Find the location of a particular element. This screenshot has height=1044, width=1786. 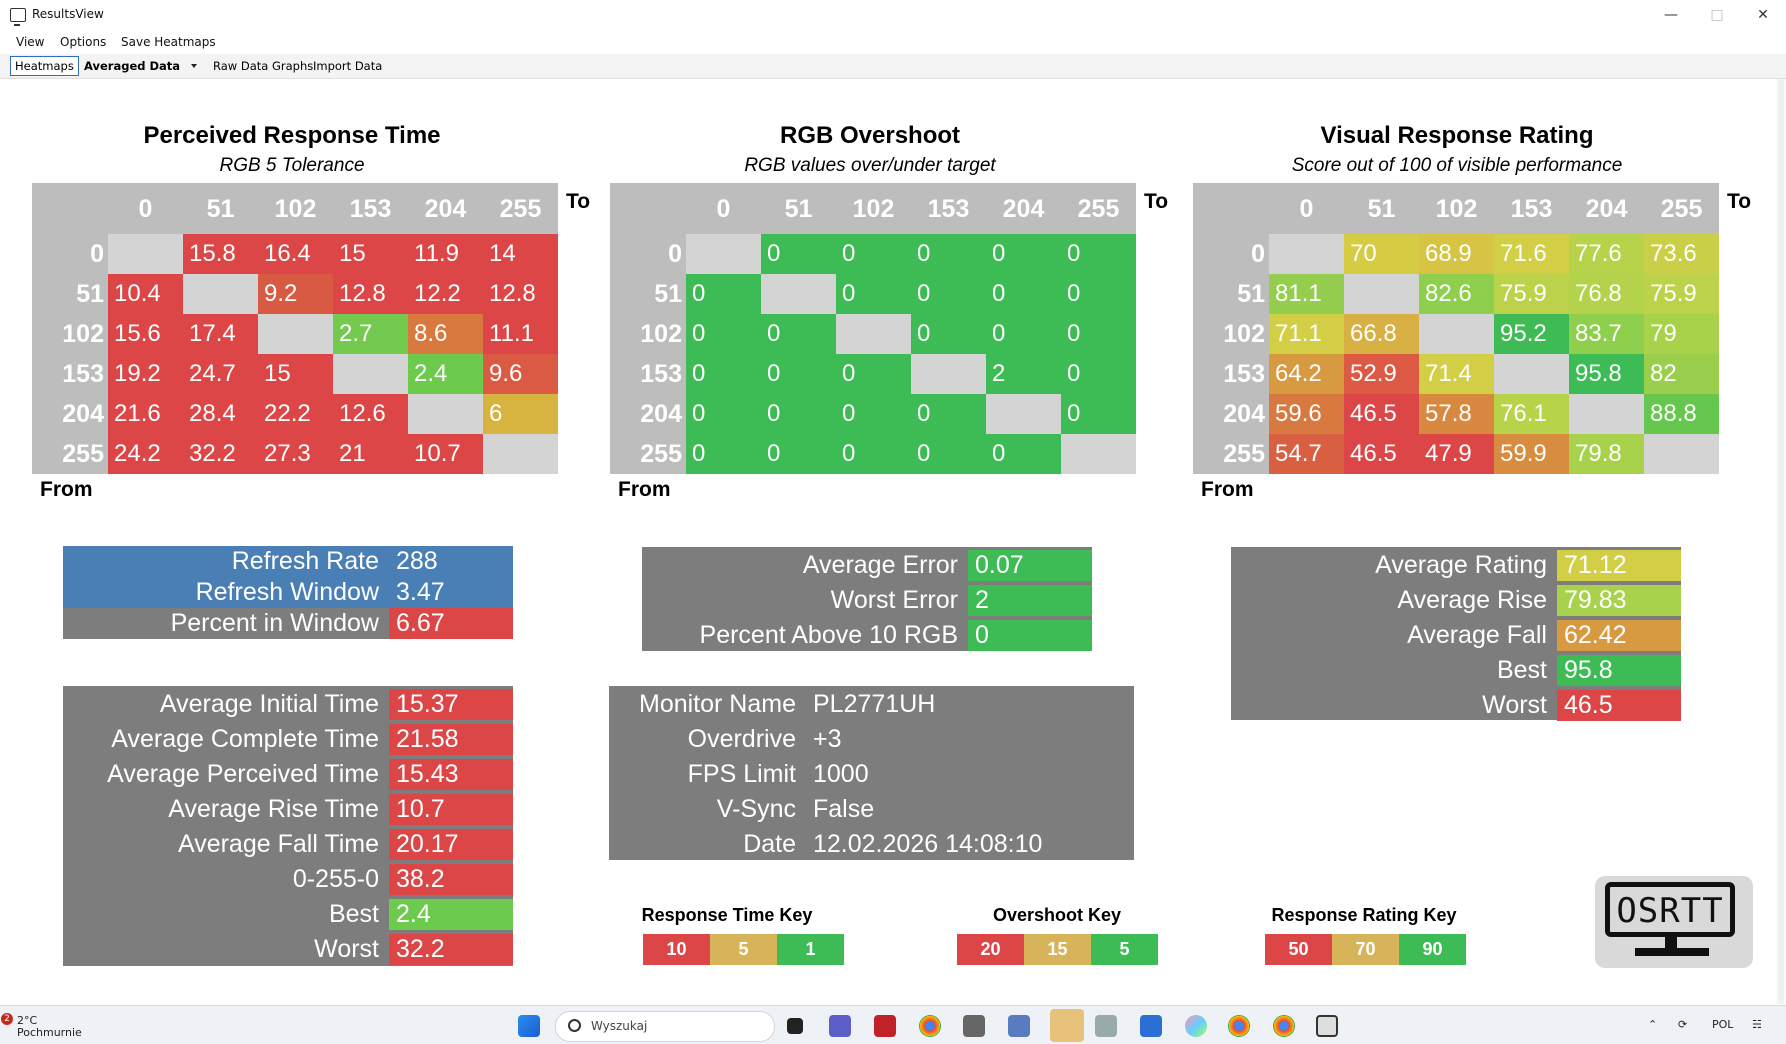

heatmap-cell: 24.7 is located at coordinates (220, 374).